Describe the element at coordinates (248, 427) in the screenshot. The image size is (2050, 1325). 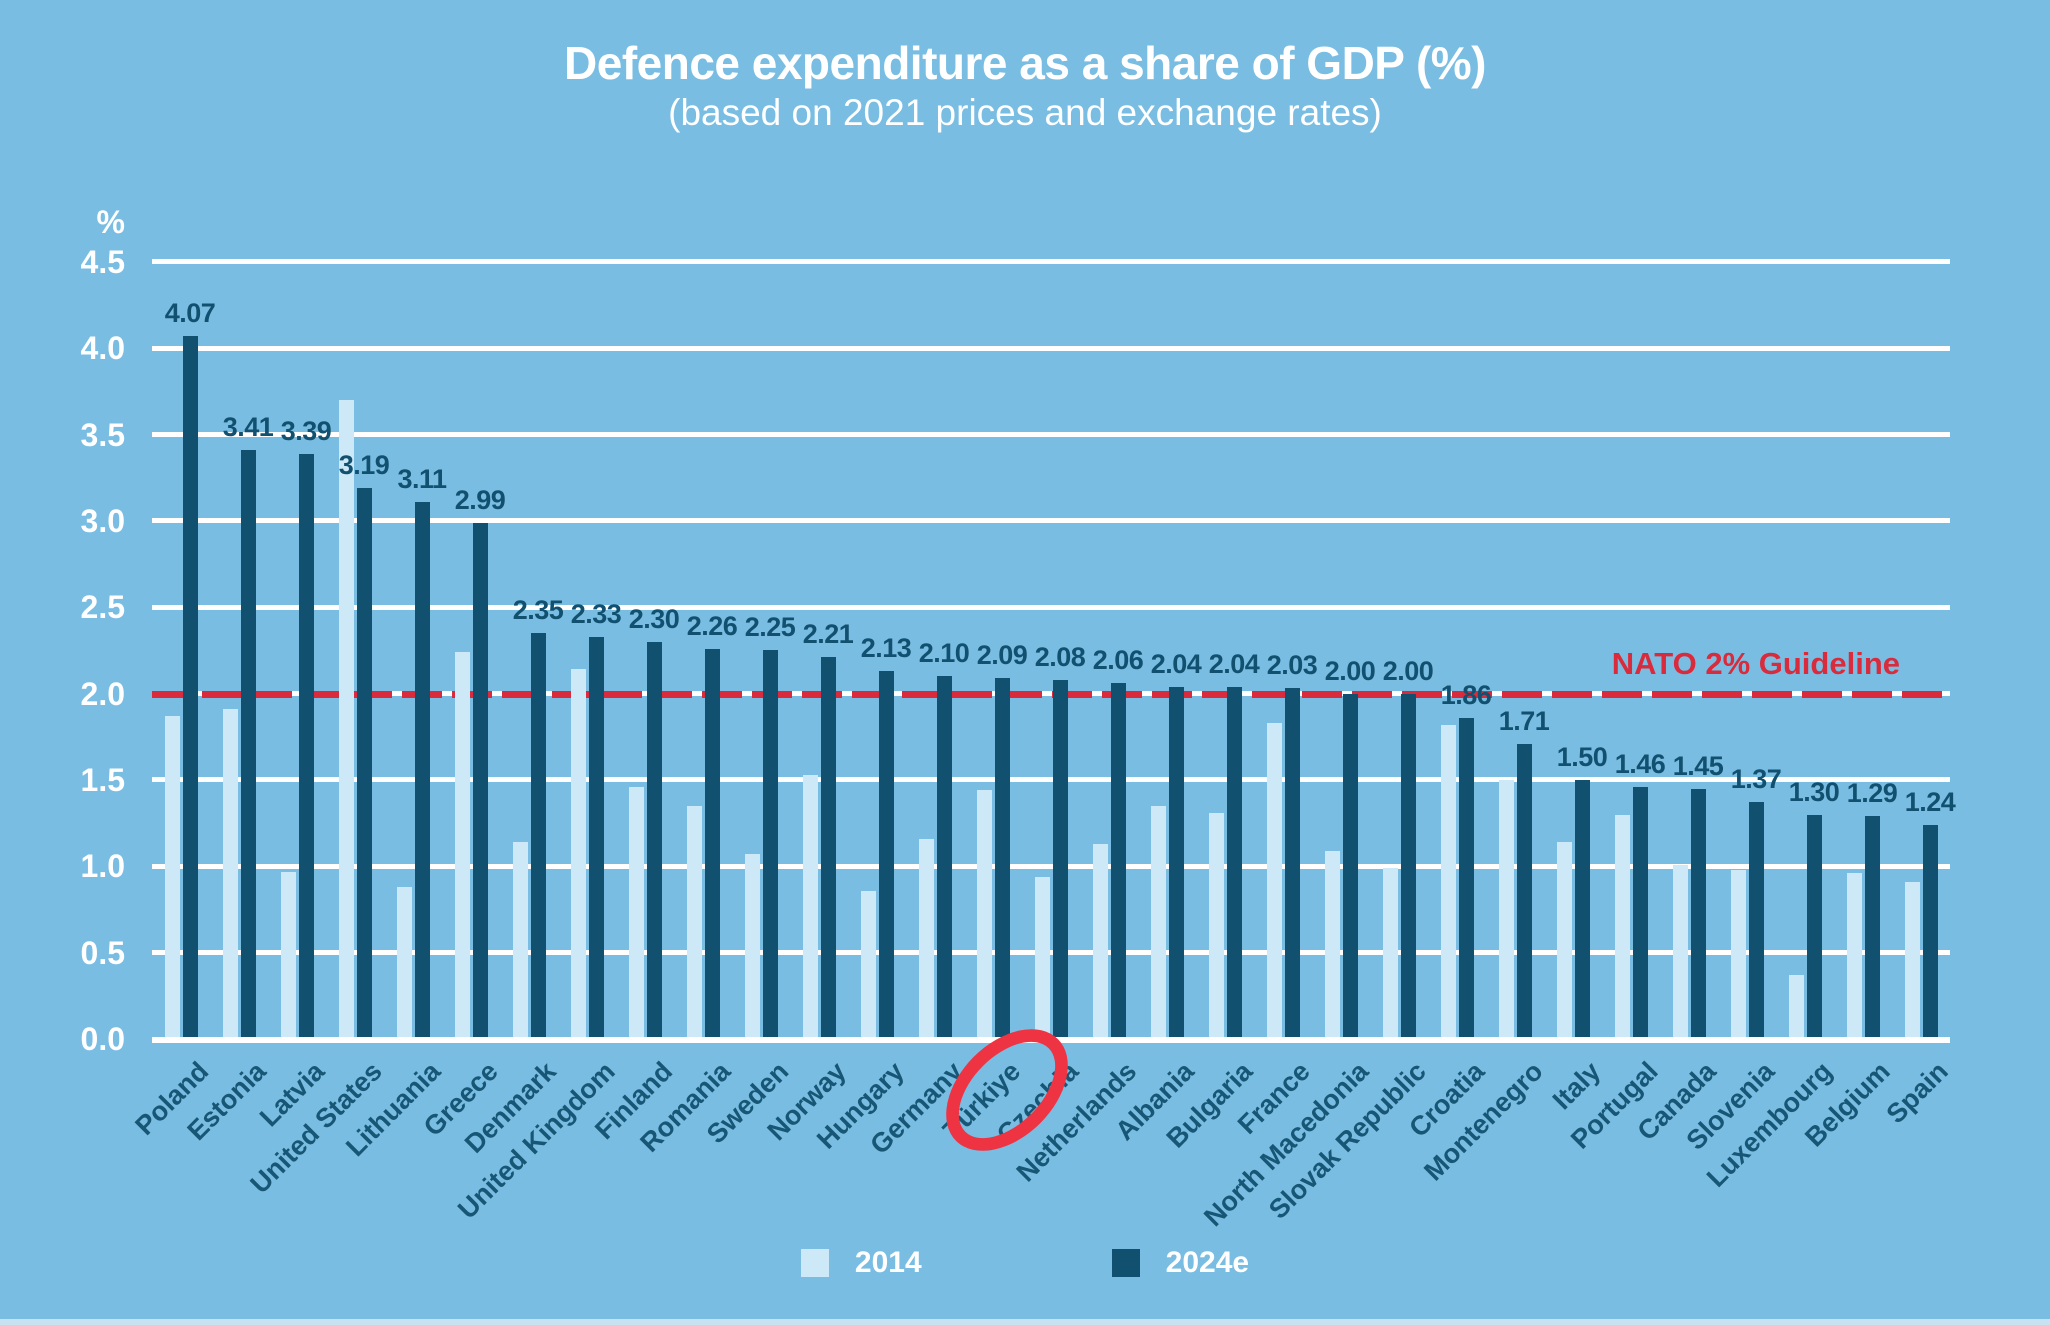
I see `value-label-Estonia: 3.41` at that location.